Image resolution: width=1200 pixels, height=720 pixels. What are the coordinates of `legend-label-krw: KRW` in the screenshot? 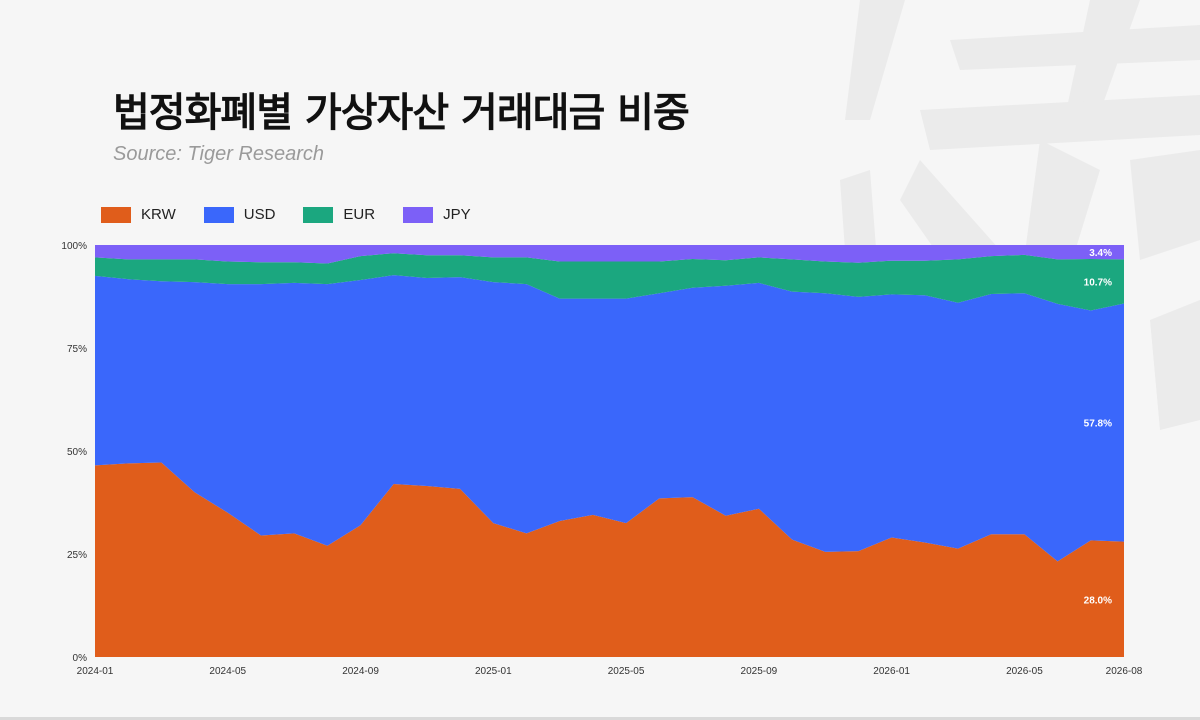 It's located at (158, 214).